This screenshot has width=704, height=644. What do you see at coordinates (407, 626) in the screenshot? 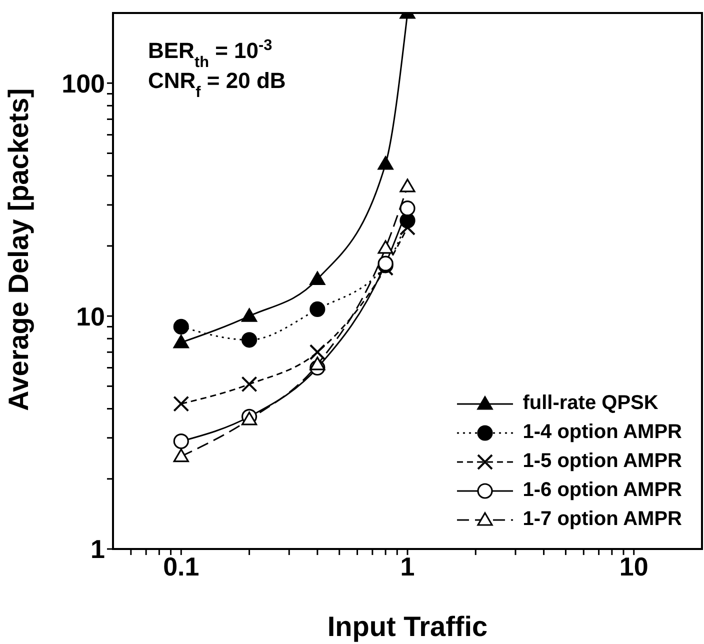
I see `x-axis-title: Input Traffic` at bounding box center [407, 626].